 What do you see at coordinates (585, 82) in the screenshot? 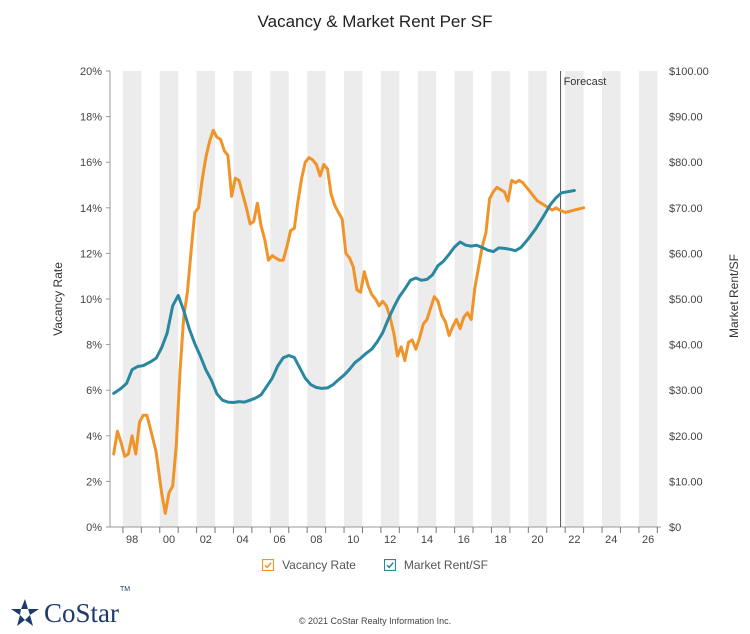
I see `forecast-label: Forecast` at bounding box center [585, 82].